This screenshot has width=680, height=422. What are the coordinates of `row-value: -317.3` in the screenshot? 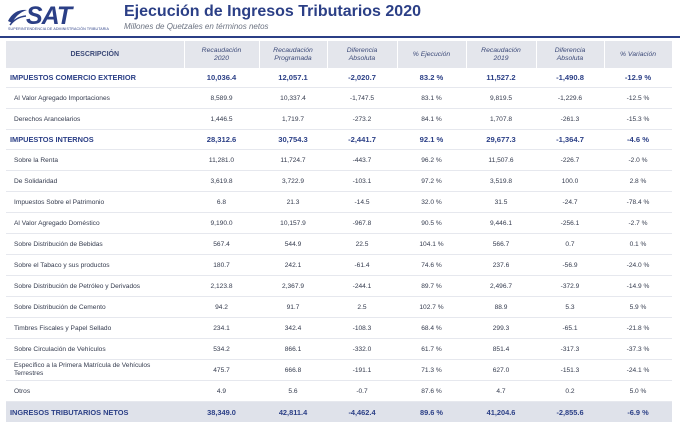 It's located at (570, 349).